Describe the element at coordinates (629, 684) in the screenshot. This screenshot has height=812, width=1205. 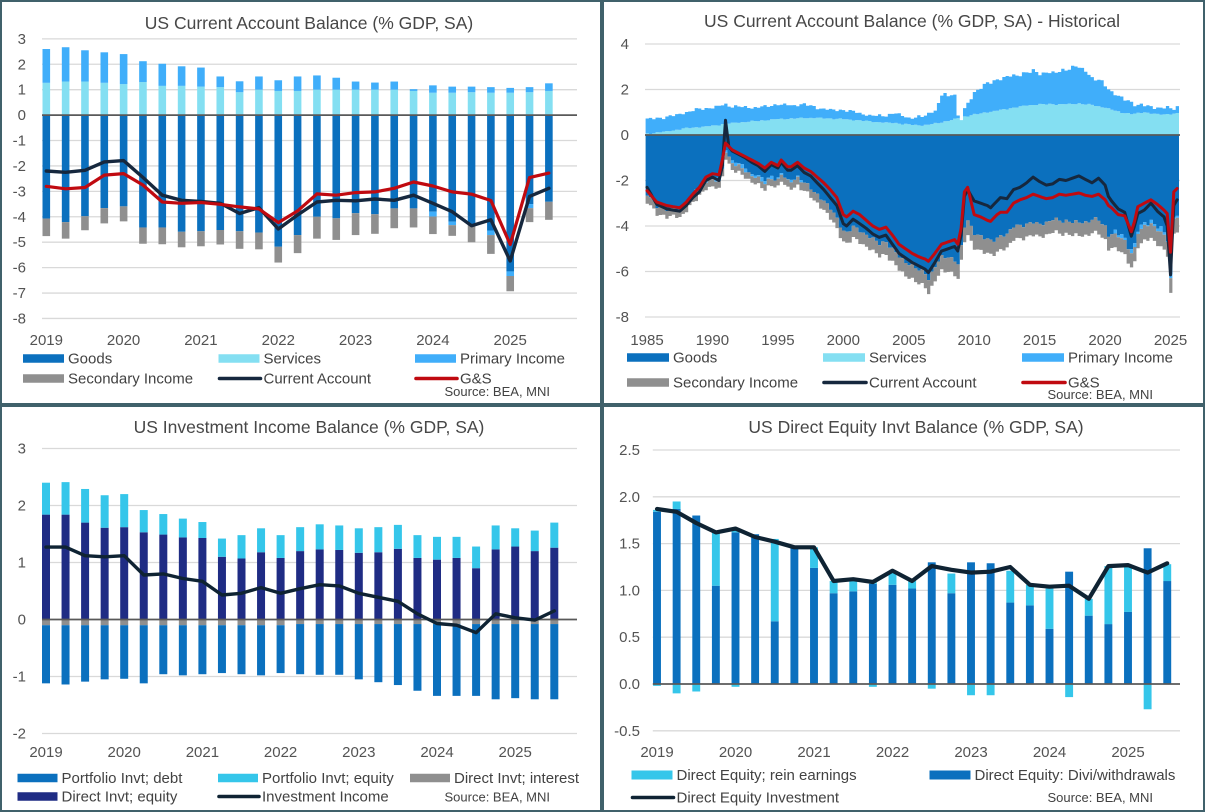
I see `svg-text: 0.0` at that location.